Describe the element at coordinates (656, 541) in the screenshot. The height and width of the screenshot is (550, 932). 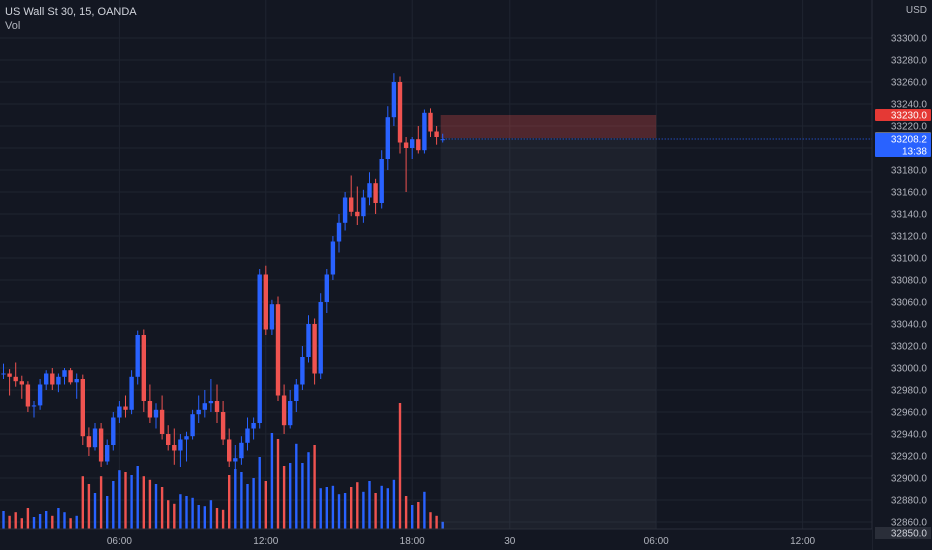
I see `time-tick-label: 06:00` at that location.